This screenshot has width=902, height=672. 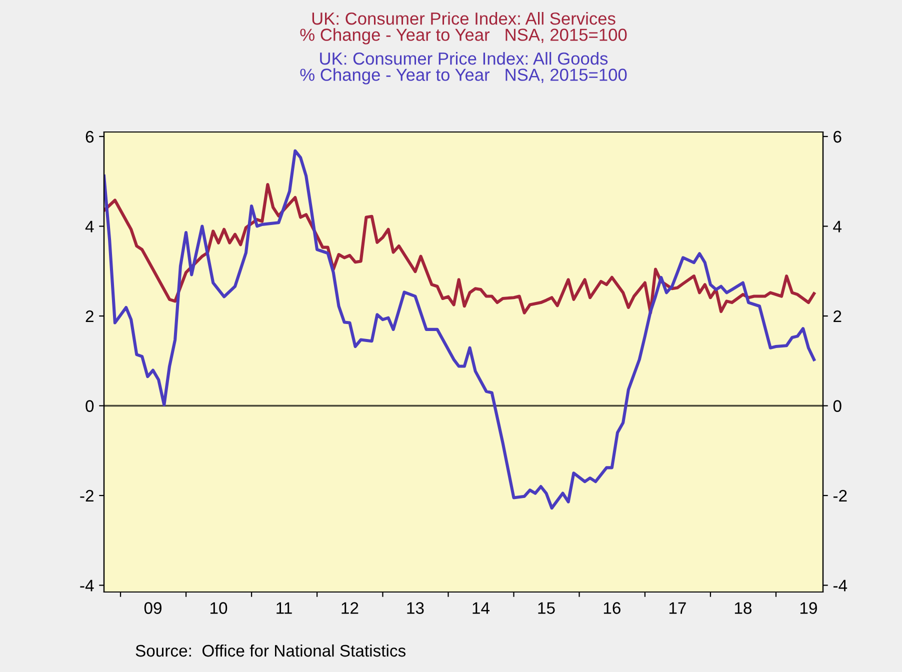 I want to click on x-tick-label: 16, so click(x=612, y=608).